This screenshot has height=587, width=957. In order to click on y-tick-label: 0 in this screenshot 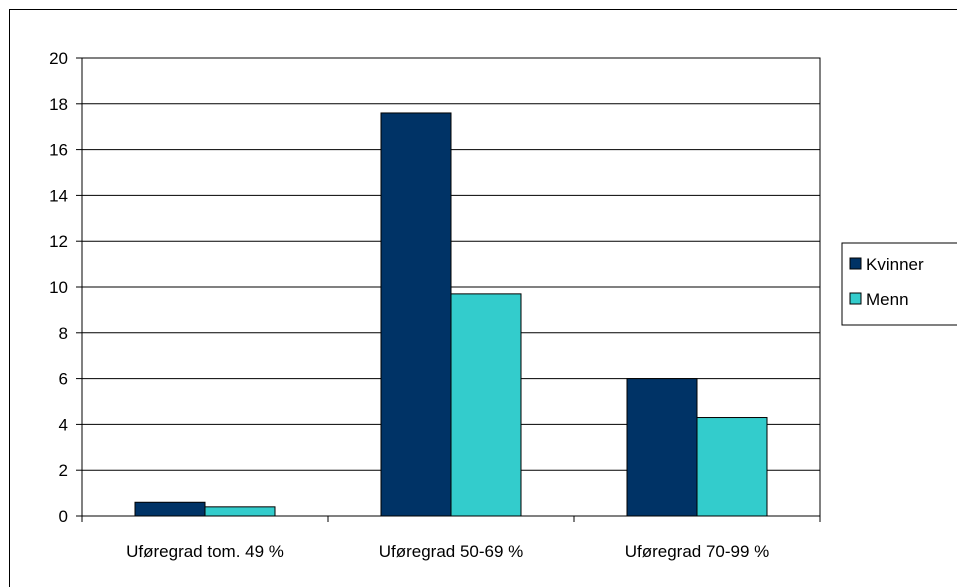, I will do `click(63, 516)`.